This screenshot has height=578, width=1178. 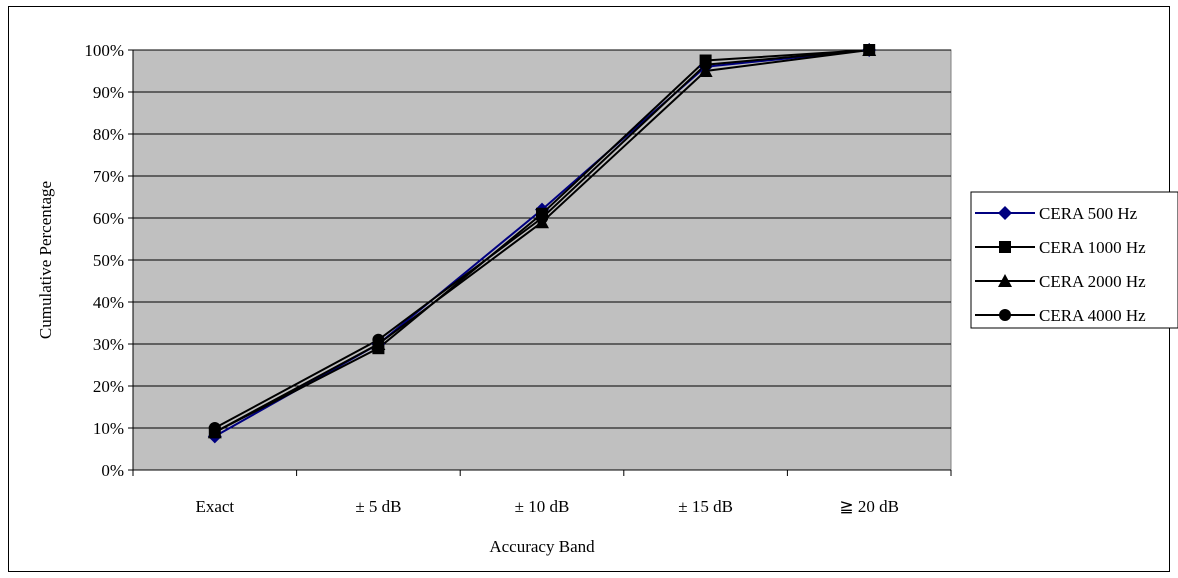 What do you see at coordinates (1092, 247) in the screenshot?
I see `legend-label: CERA 1000 Hz` at bounding box center [1092, 247].